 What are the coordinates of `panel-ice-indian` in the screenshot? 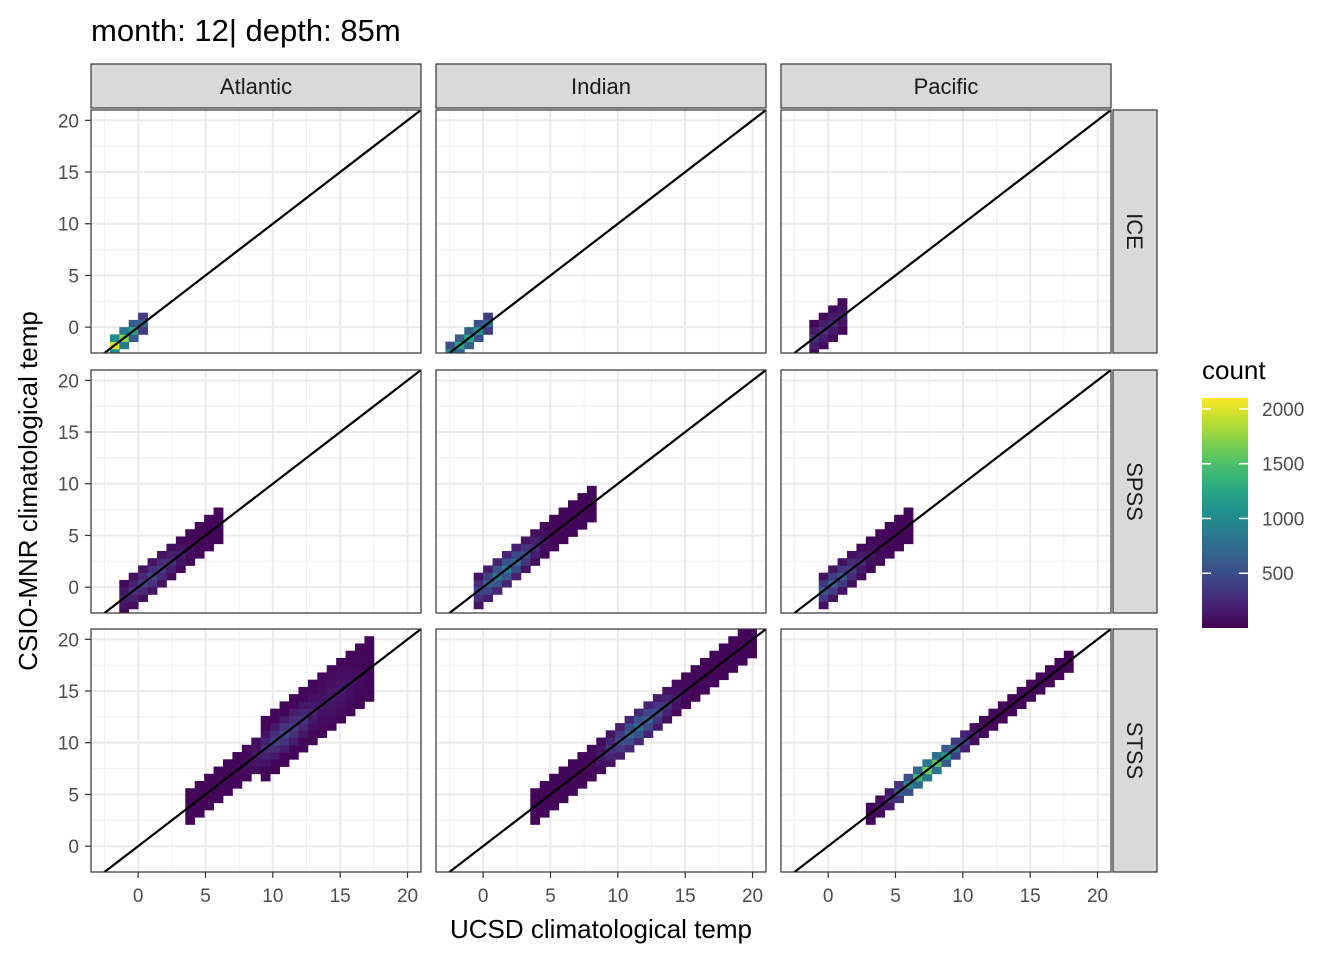 It's located at (601, 231).